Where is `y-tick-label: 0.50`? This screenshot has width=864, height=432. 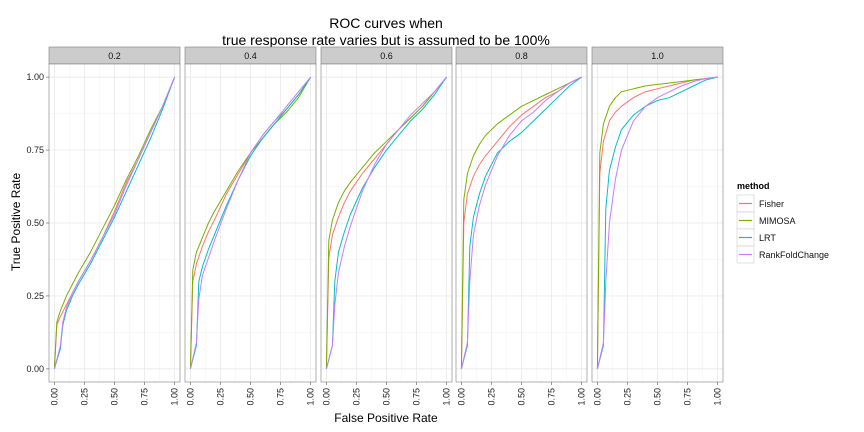
y-tick-label: 0.50 is located at coordinates (35, 223).